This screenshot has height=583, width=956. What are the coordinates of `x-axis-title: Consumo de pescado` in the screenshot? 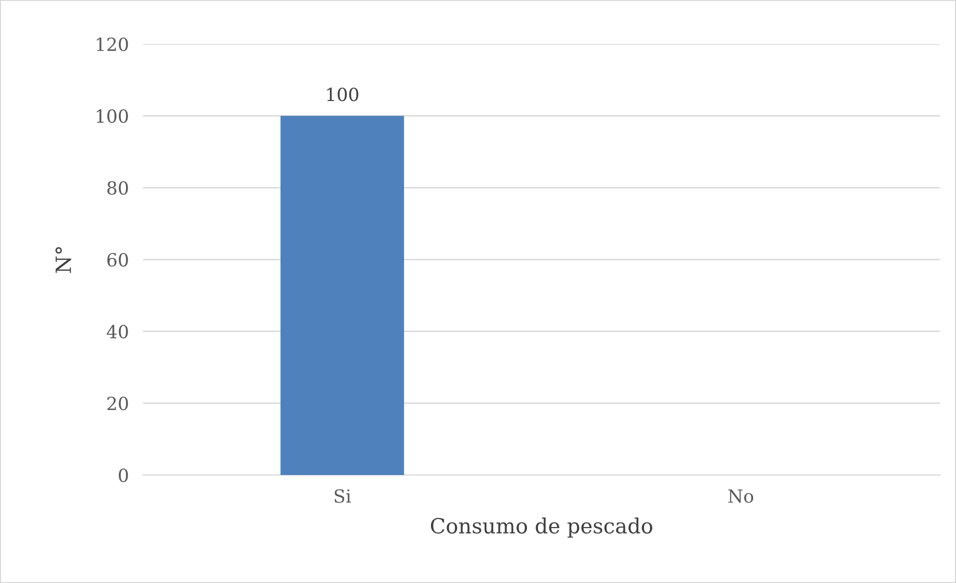 It's located at (541, 528).